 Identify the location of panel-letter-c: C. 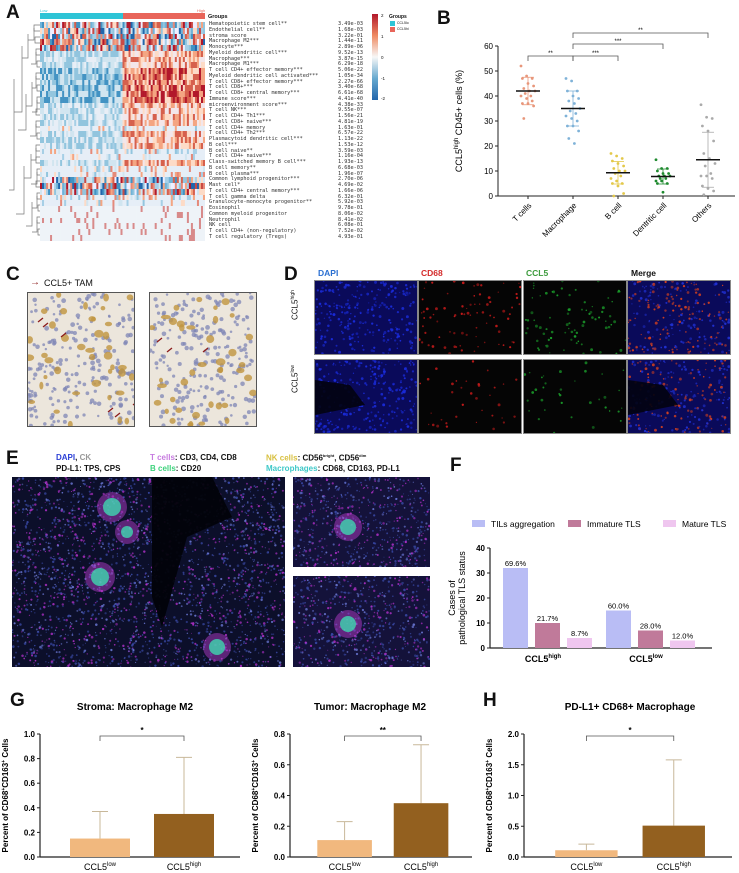
(13, 274).